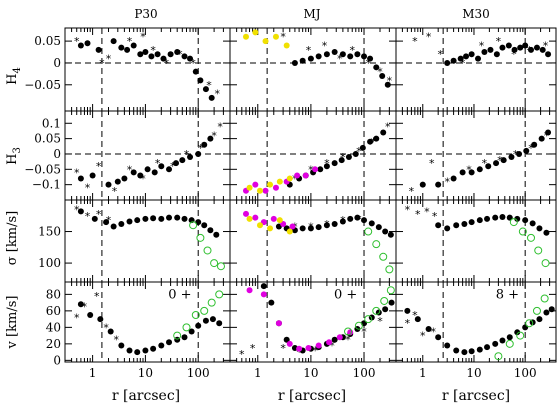 The width and height of the screenshot is (560, 406). Describe the element at coordinates (14, 156) in the screenshot. I see `ylabel-h3: H3` at that location.